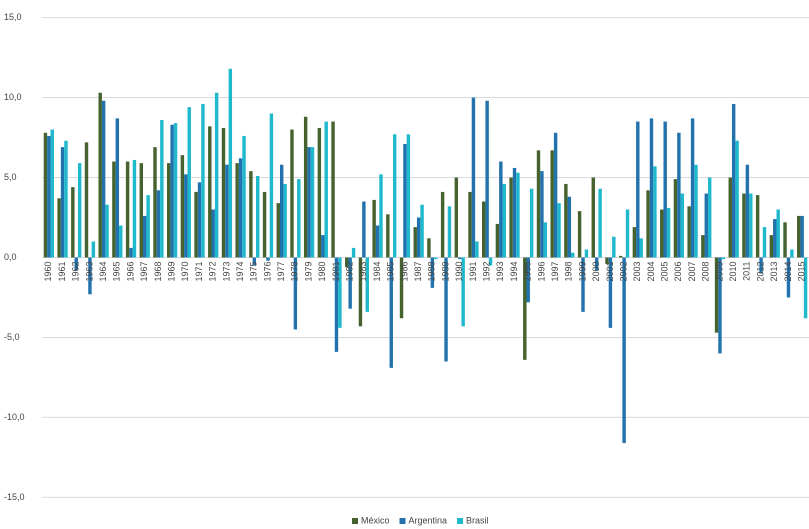 Image resolution: width=809 pixels, height=529 pixels. Describe the element at coordinates (12, 337) in the screenshot. I see `y-tick-label: -5,0` at that location.